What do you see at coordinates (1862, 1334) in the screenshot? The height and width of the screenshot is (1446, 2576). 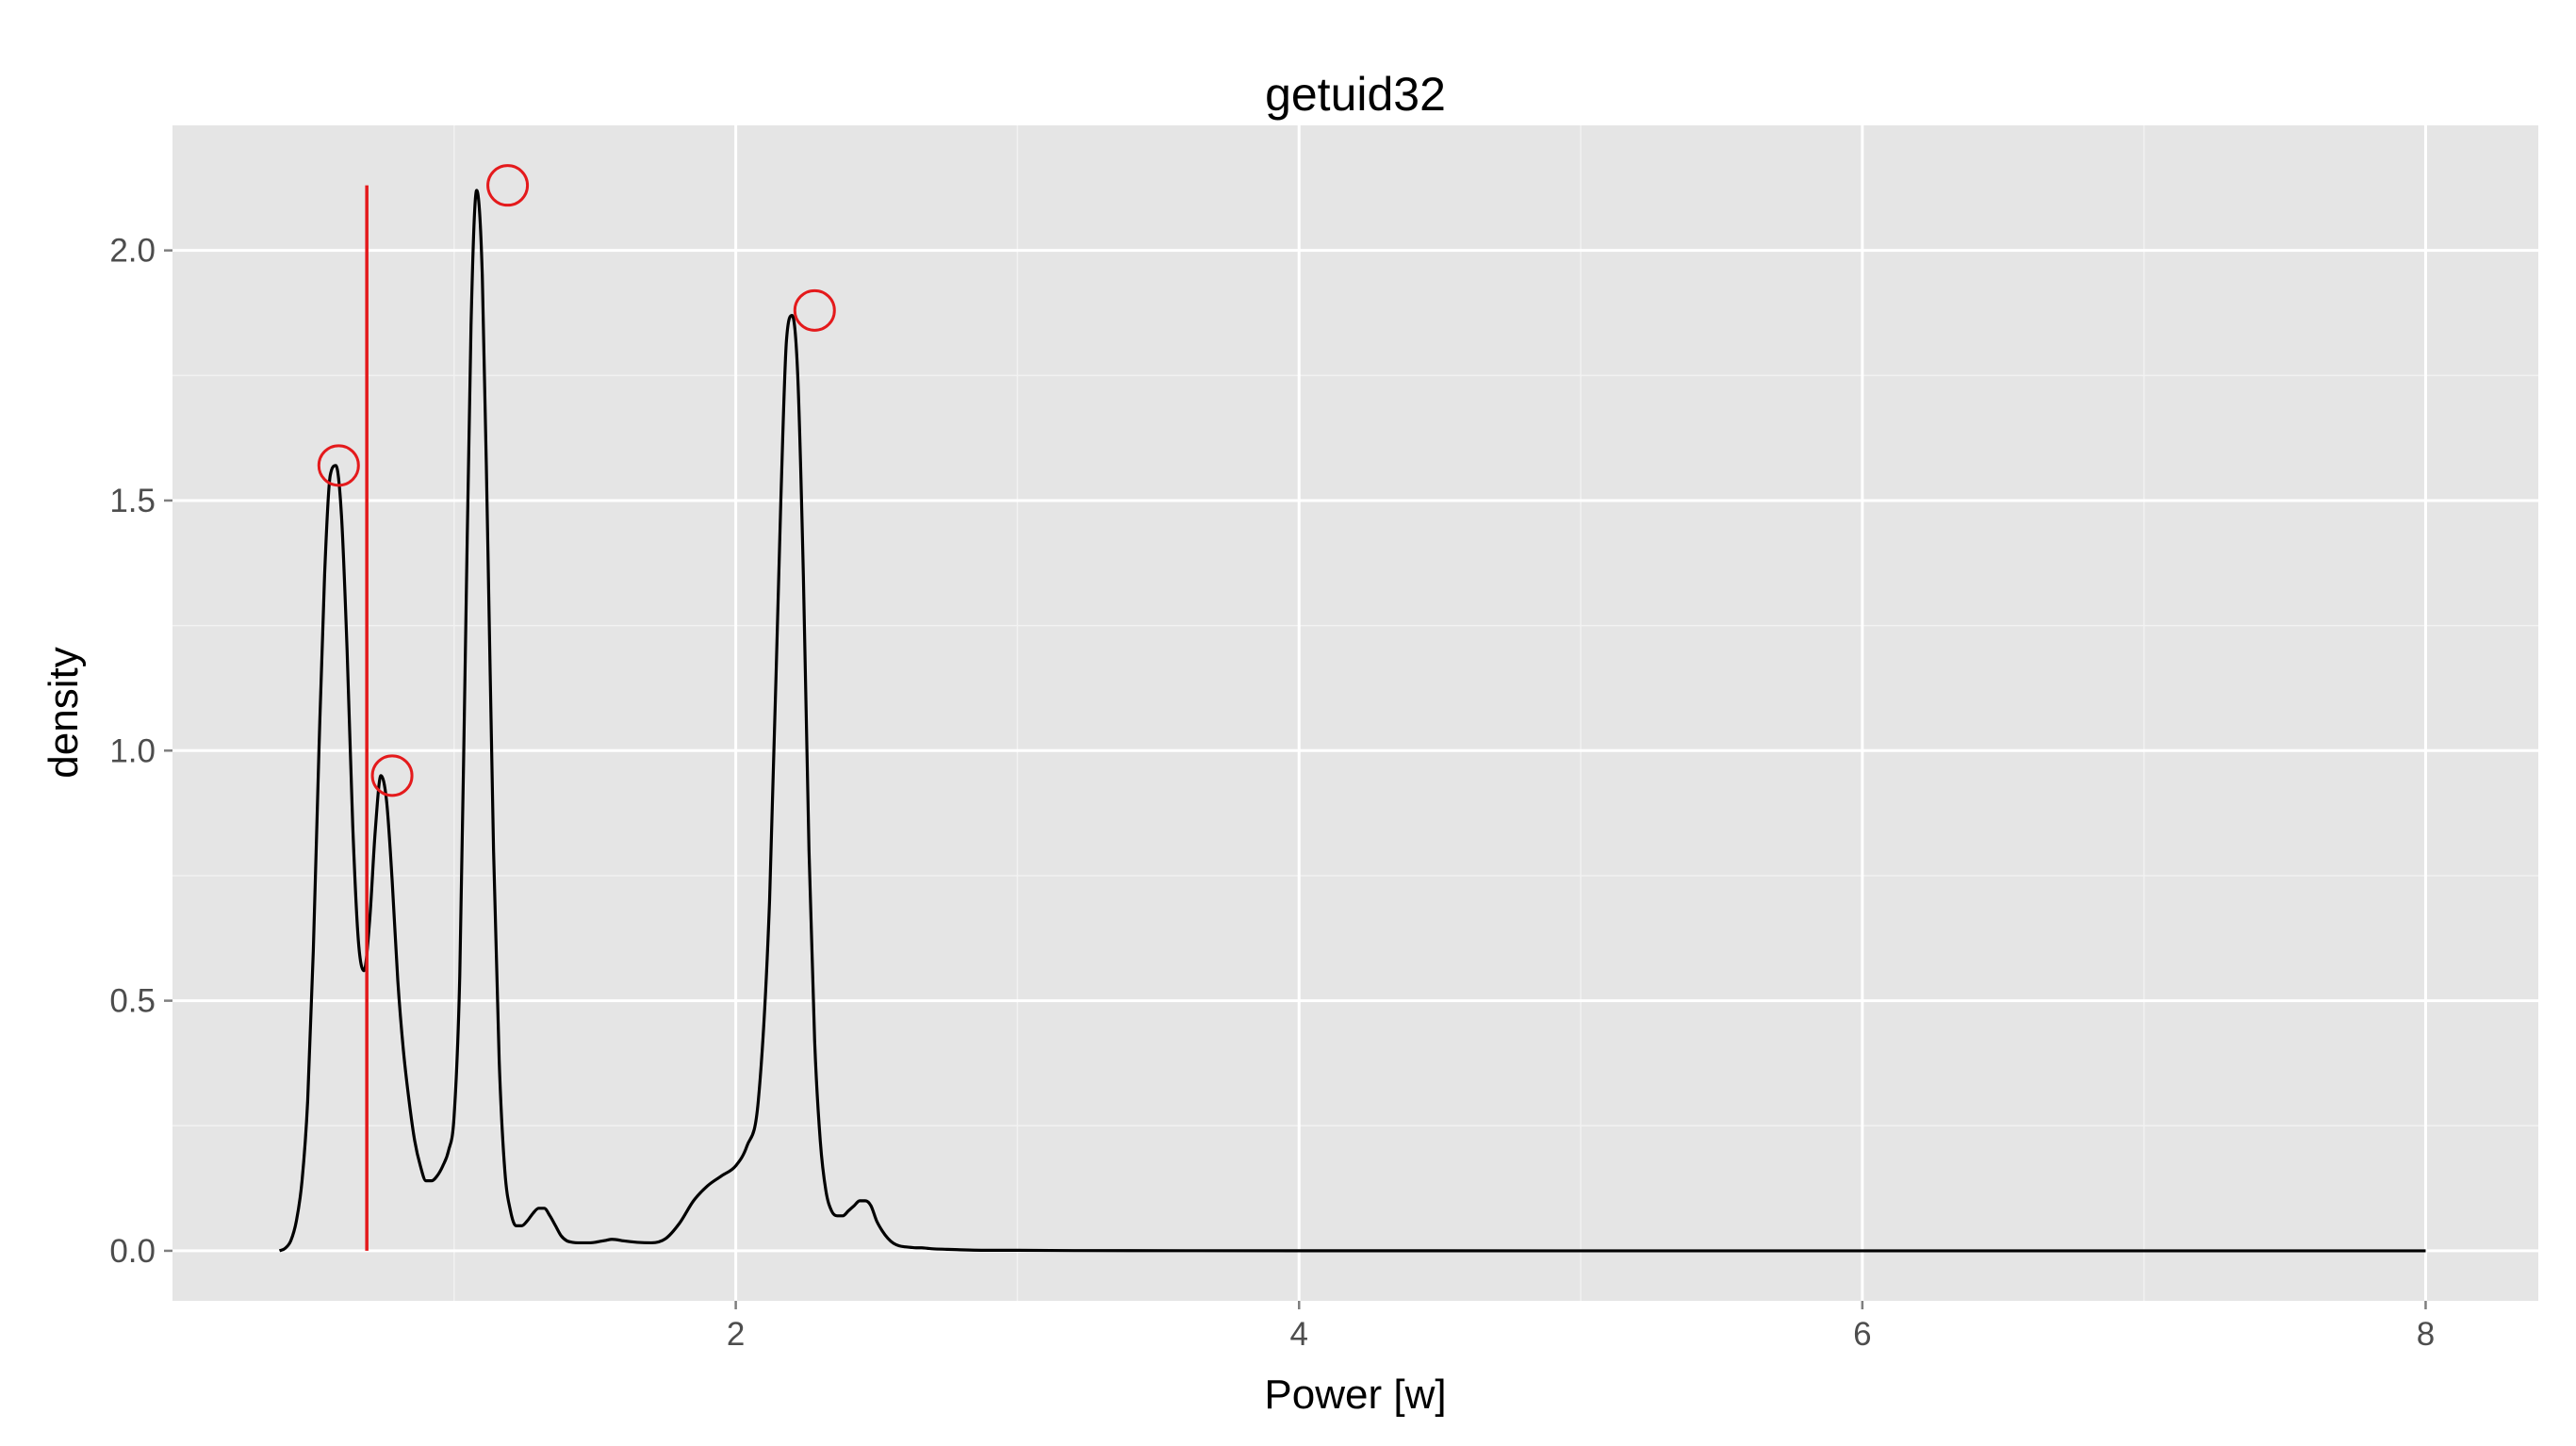 I see `x-tick-label: 6` at bounding box center [1862, 1334].